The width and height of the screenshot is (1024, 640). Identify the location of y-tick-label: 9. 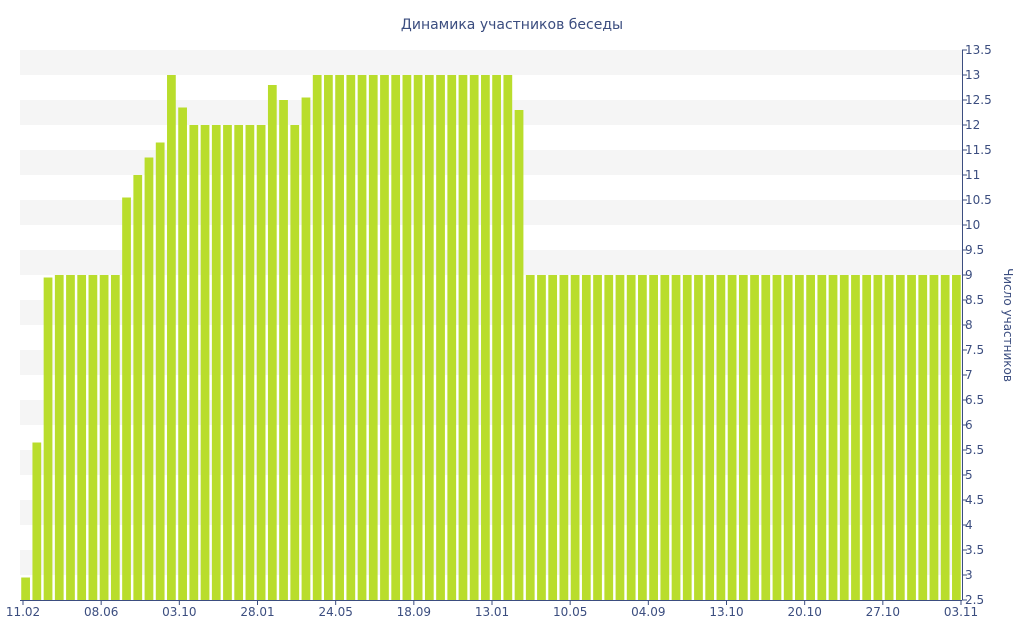
(969, 275).